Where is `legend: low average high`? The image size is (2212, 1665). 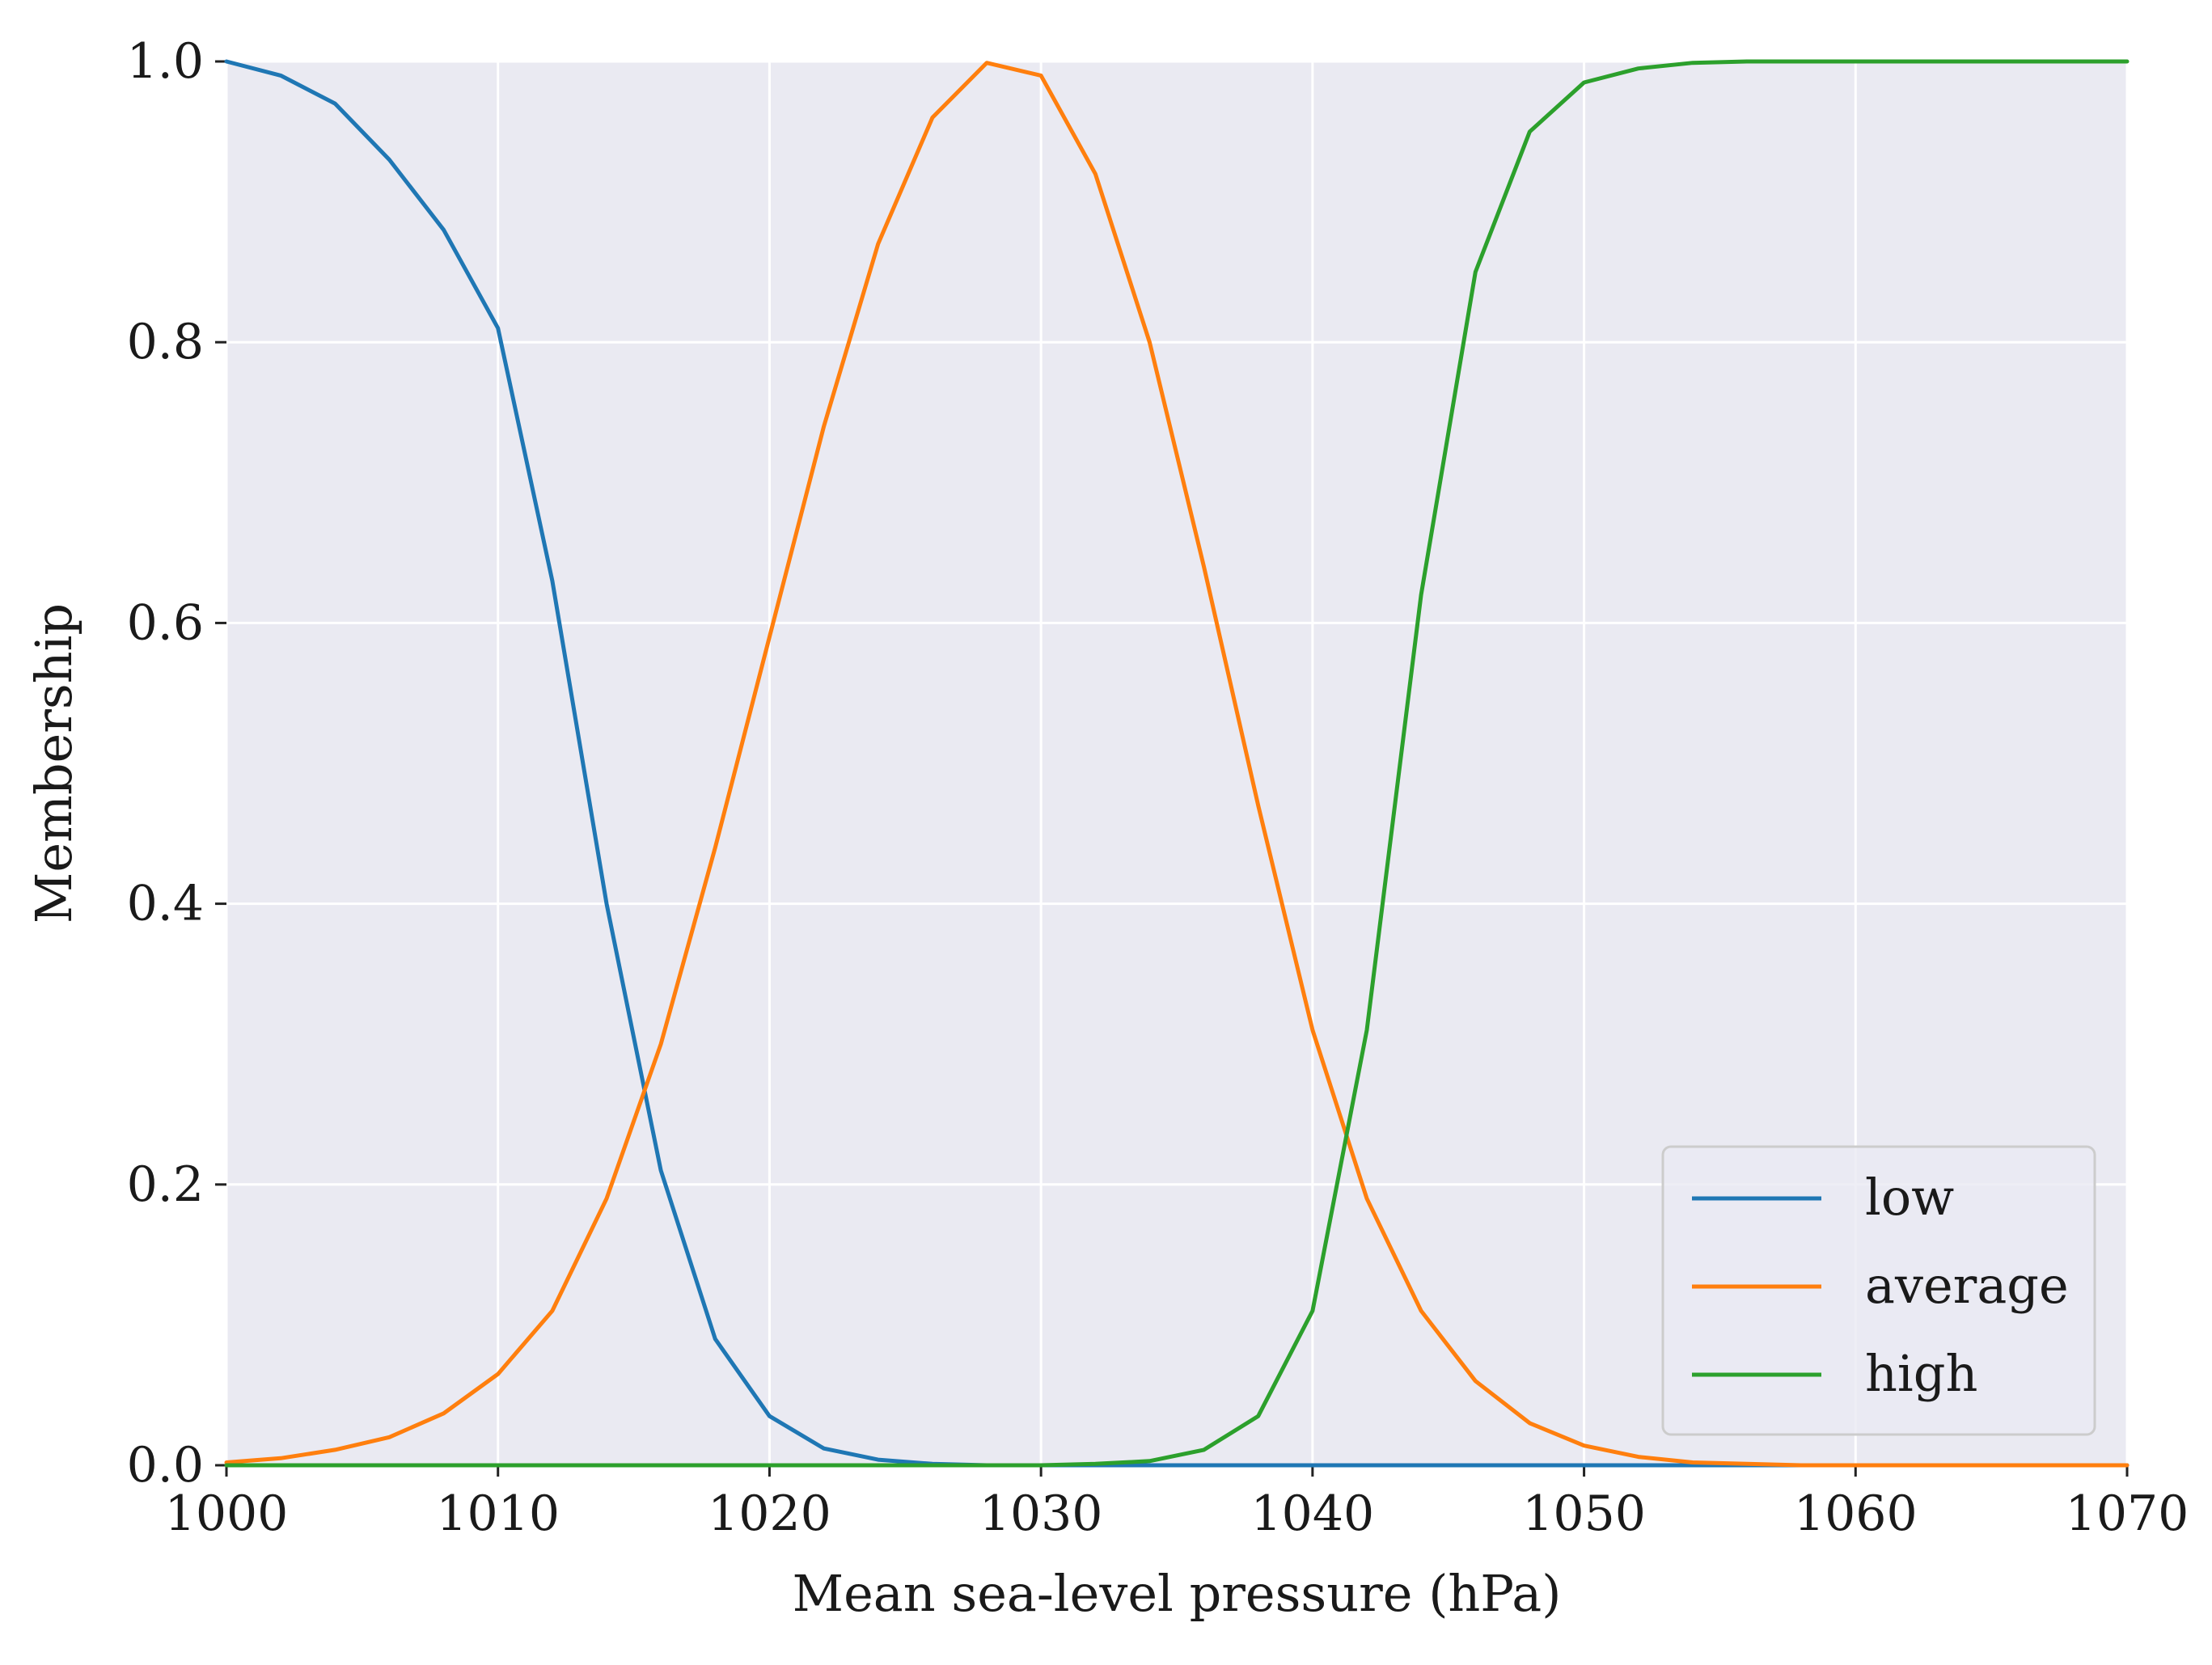 legend: low average high is located at coordinates (1878, 1290).